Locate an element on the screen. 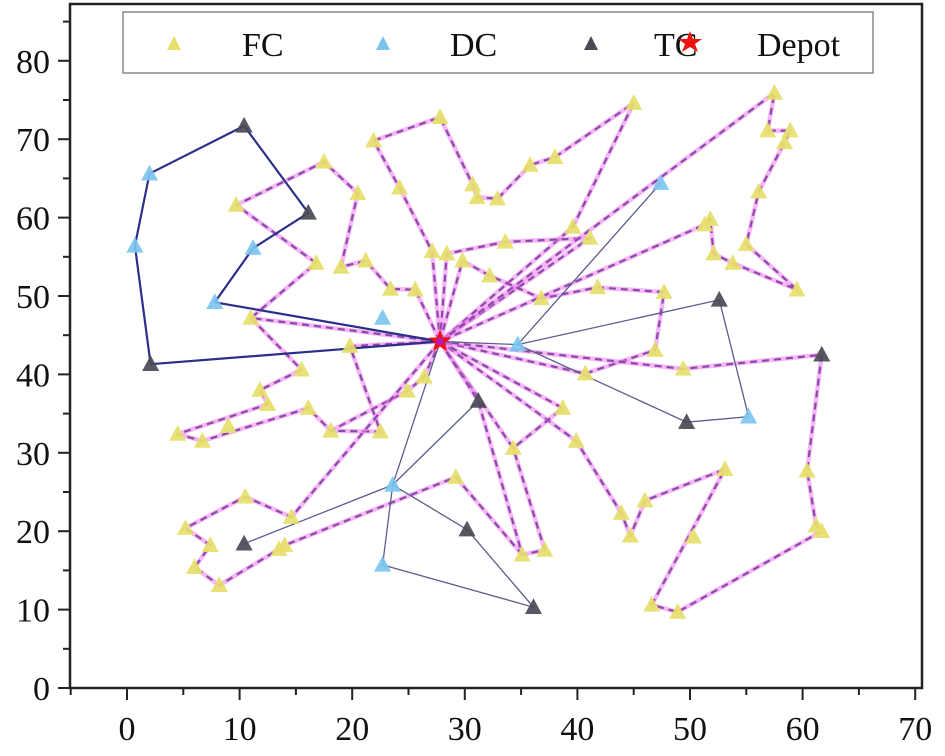 Image resolution: width=945 pixels, height=756 pixels. y-tick-label: 50 is located at coordinates (33, 297).